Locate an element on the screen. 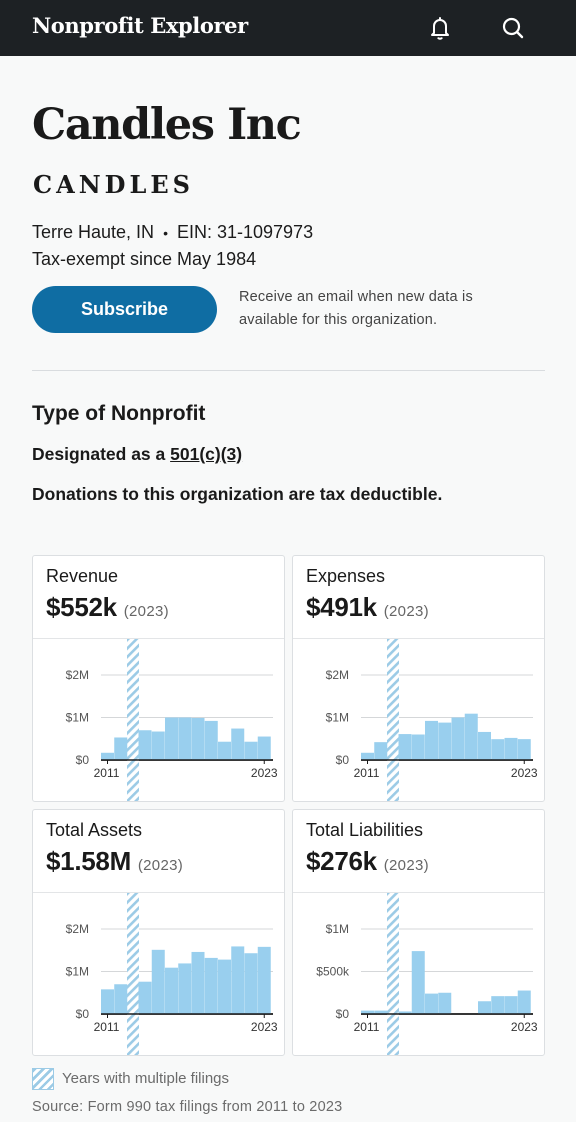  divider is located at coordinates (288, 370).